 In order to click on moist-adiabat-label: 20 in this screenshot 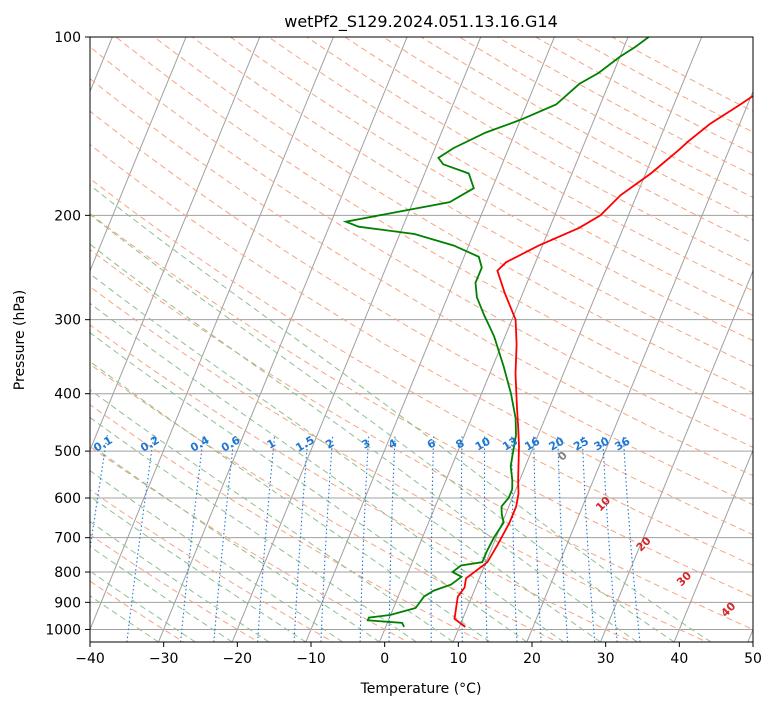, I will do `click(644, 544)`.